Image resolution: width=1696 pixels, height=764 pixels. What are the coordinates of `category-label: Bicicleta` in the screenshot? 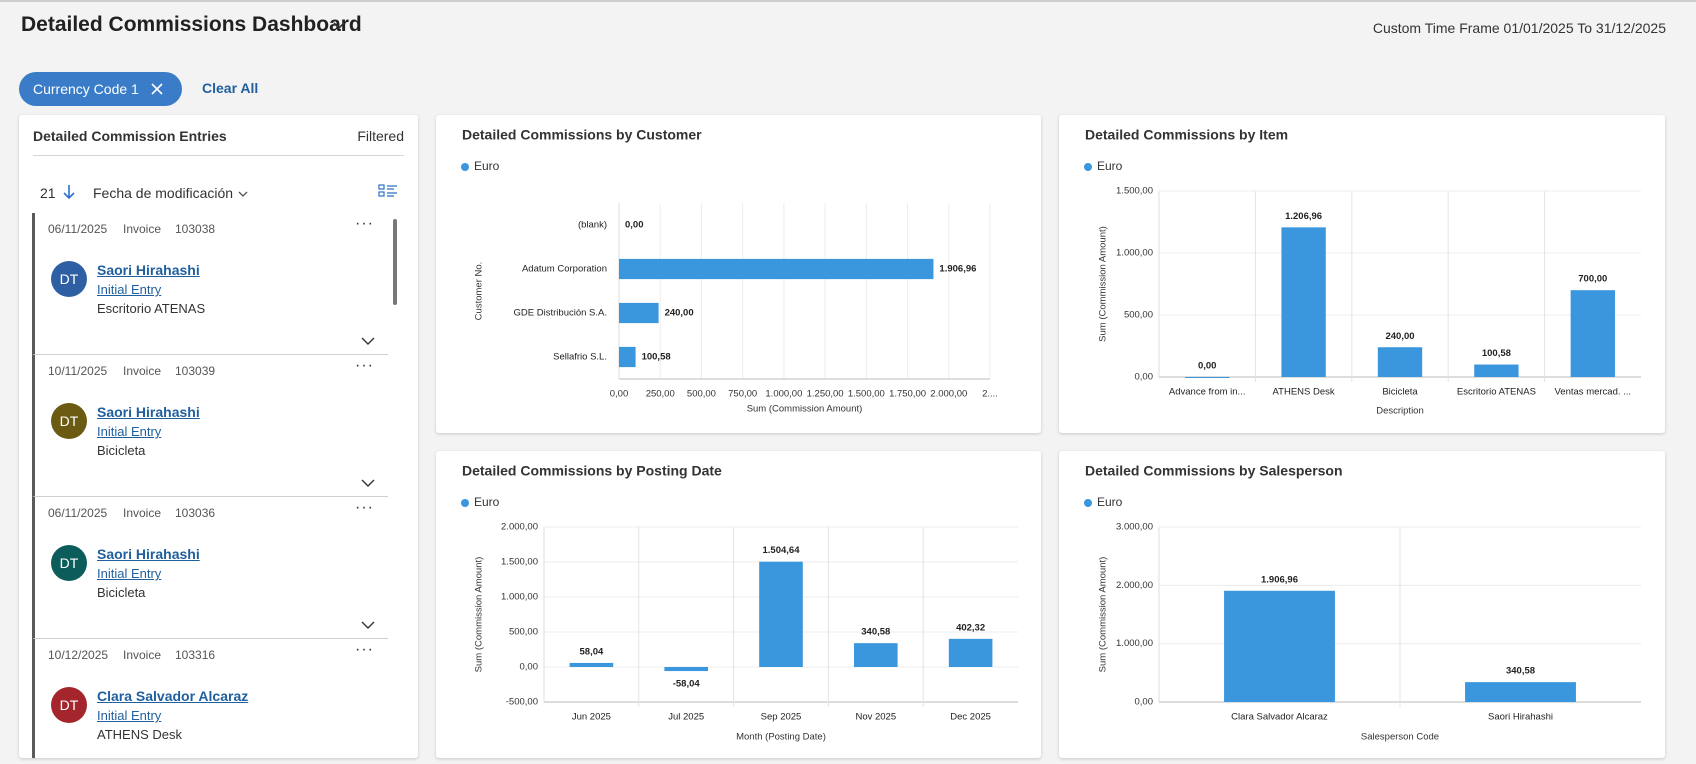 It's located at (1400, 392).